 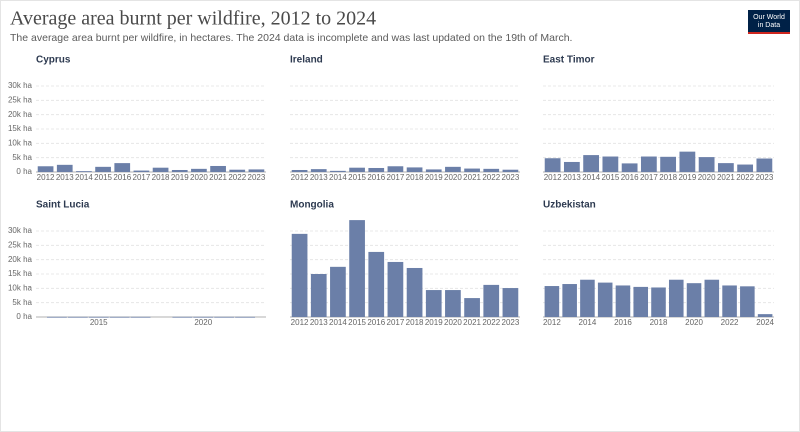 What do you see at coordinates (53, 60) in the screenshot?
I see `panel-title: Cyprus` at bounding box center [53, 60].